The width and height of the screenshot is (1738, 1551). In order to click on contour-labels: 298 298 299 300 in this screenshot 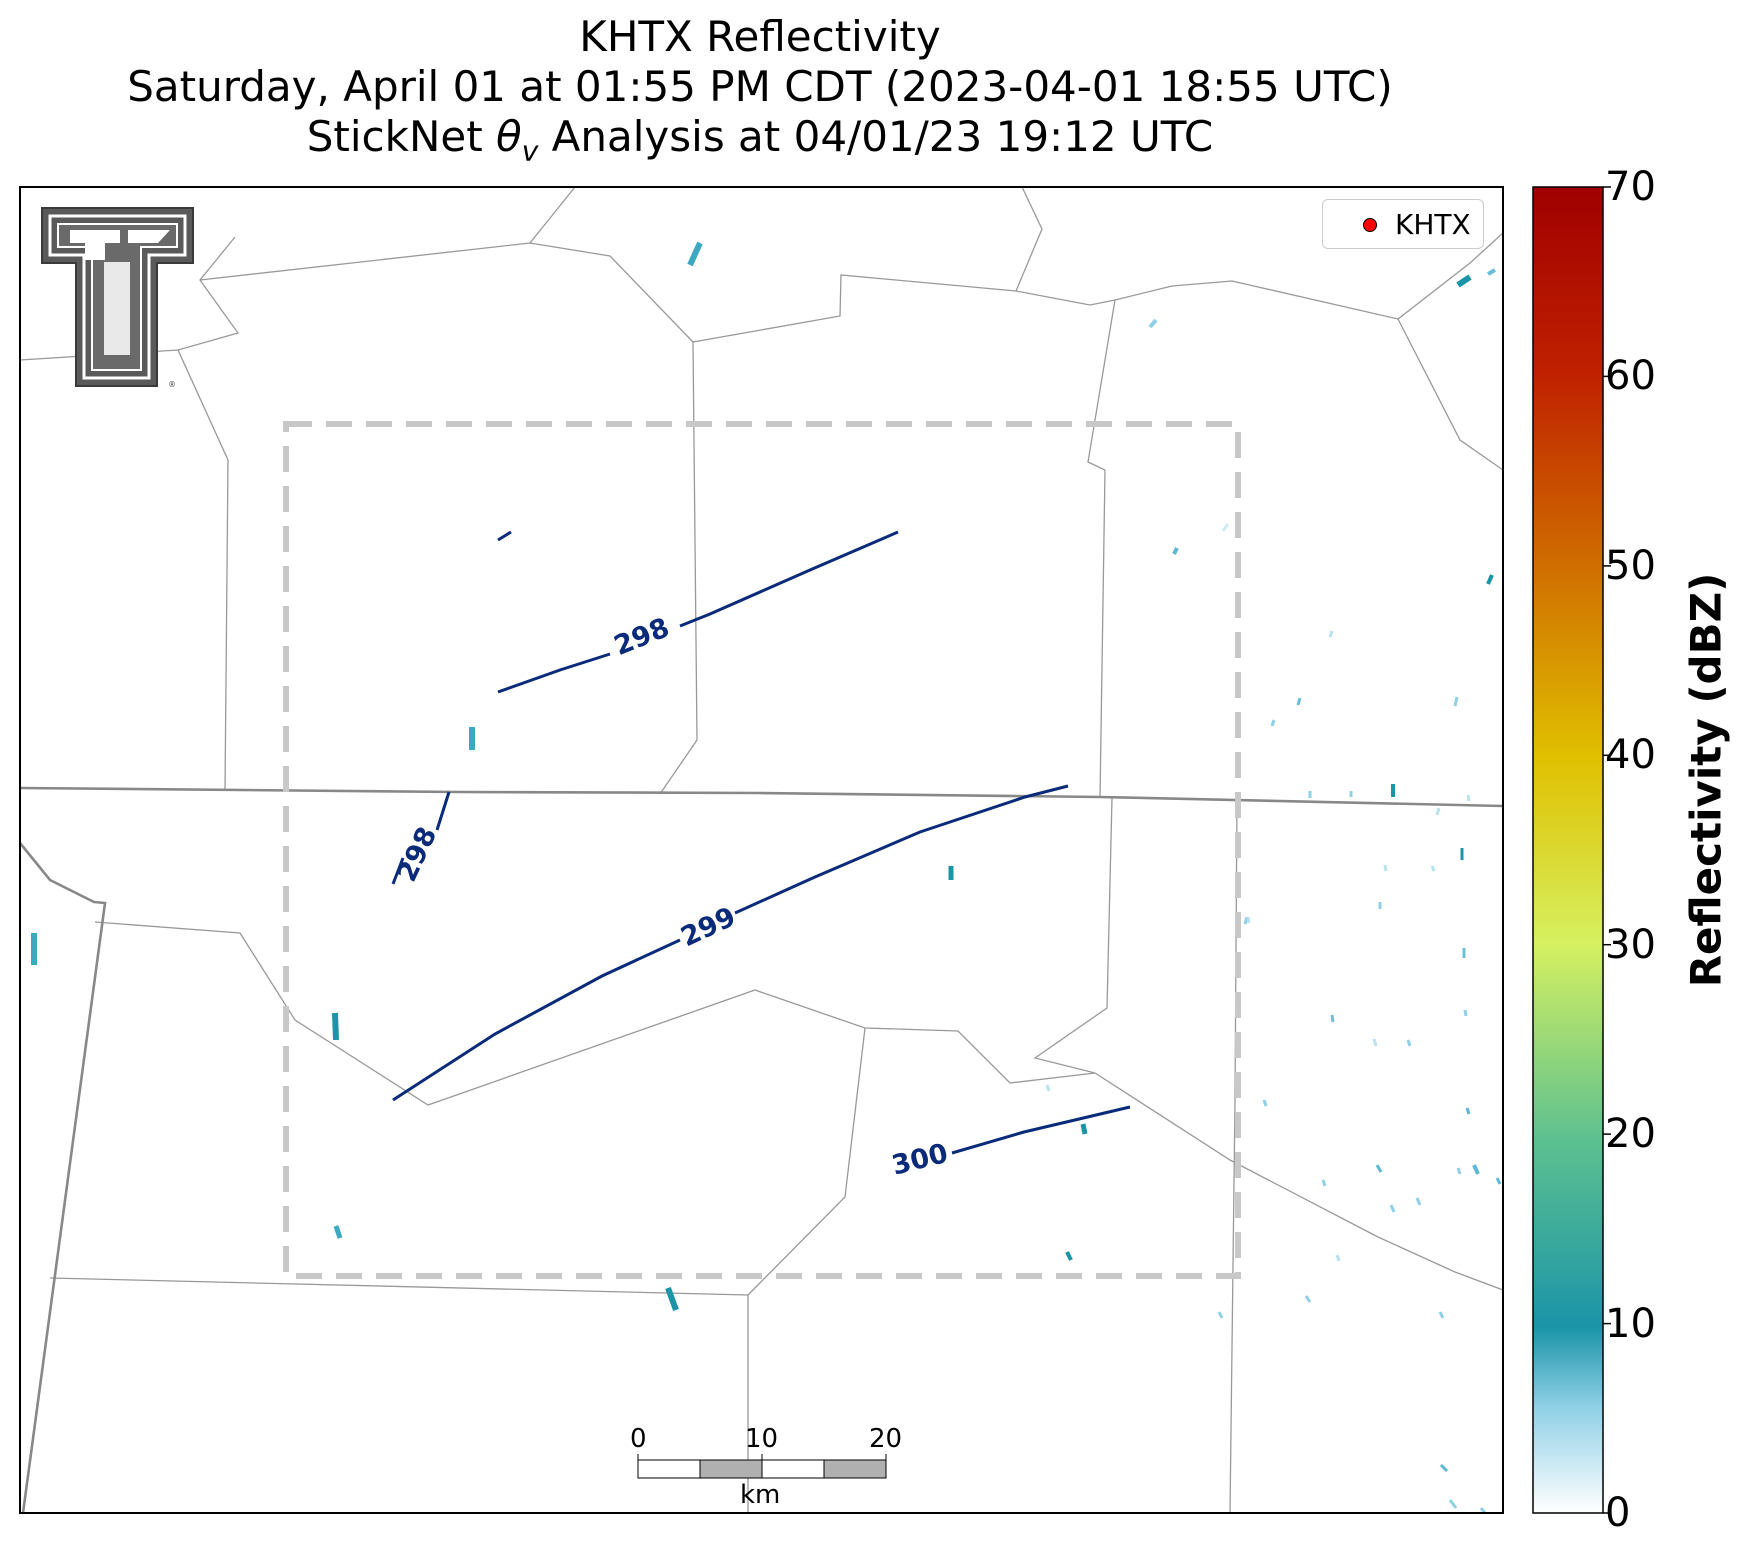, I will do `click(671, 896)`.